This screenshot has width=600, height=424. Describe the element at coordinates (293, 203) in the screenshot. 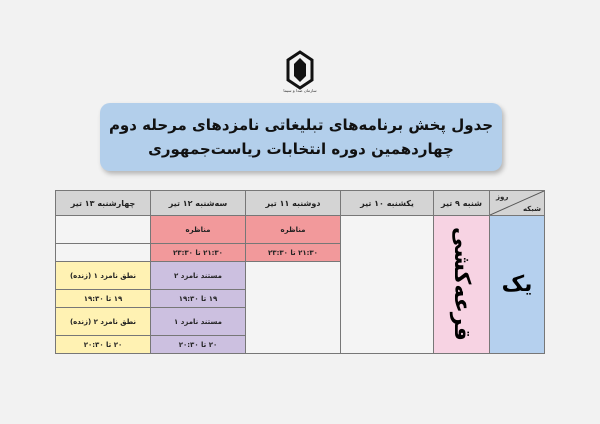

I see `day-header: دوشنبه ۱۱ تیر` at that location.